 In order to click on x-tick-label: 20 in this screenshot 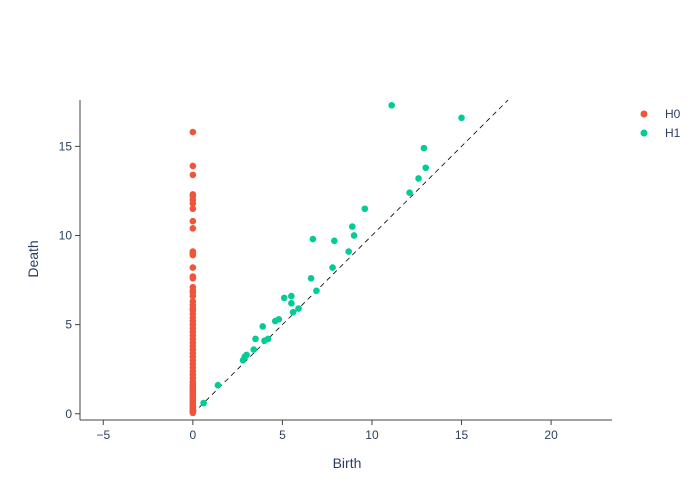, I will do `click(551, 435)`.